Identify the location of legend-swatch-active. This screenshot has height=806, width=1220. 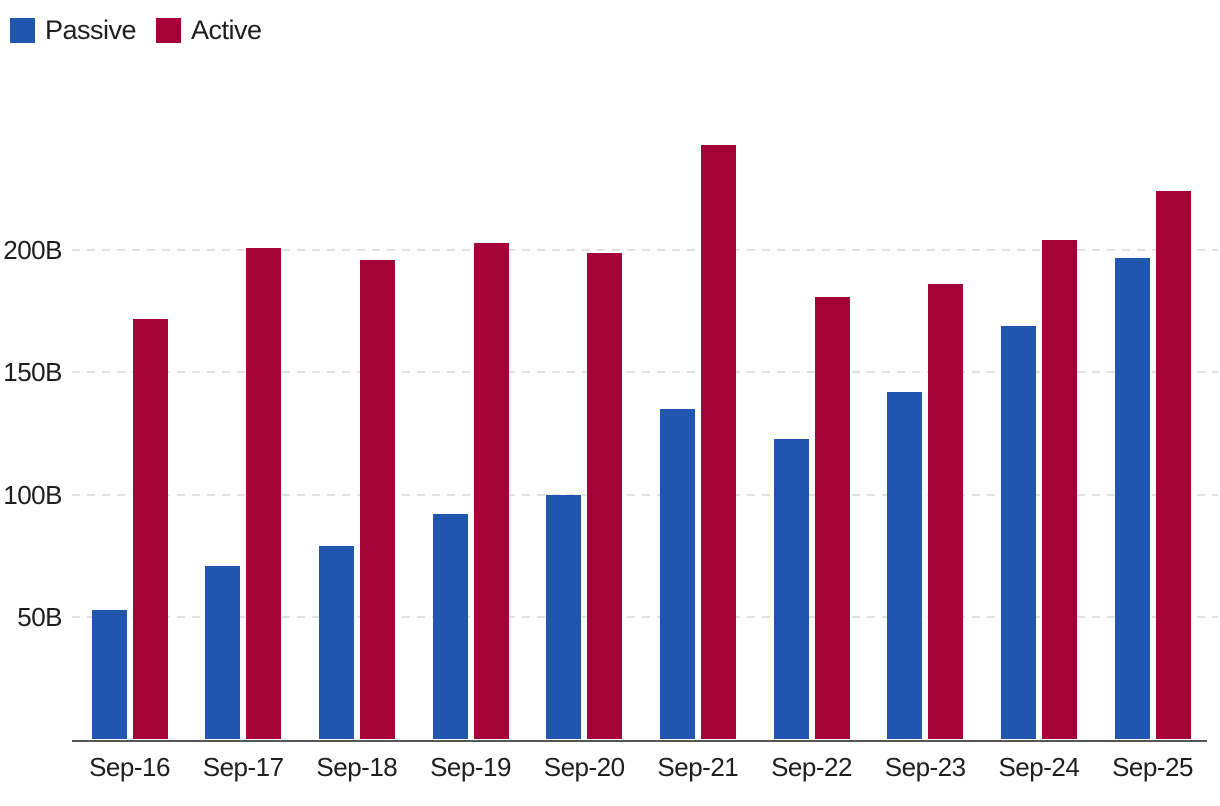
(169, 30).